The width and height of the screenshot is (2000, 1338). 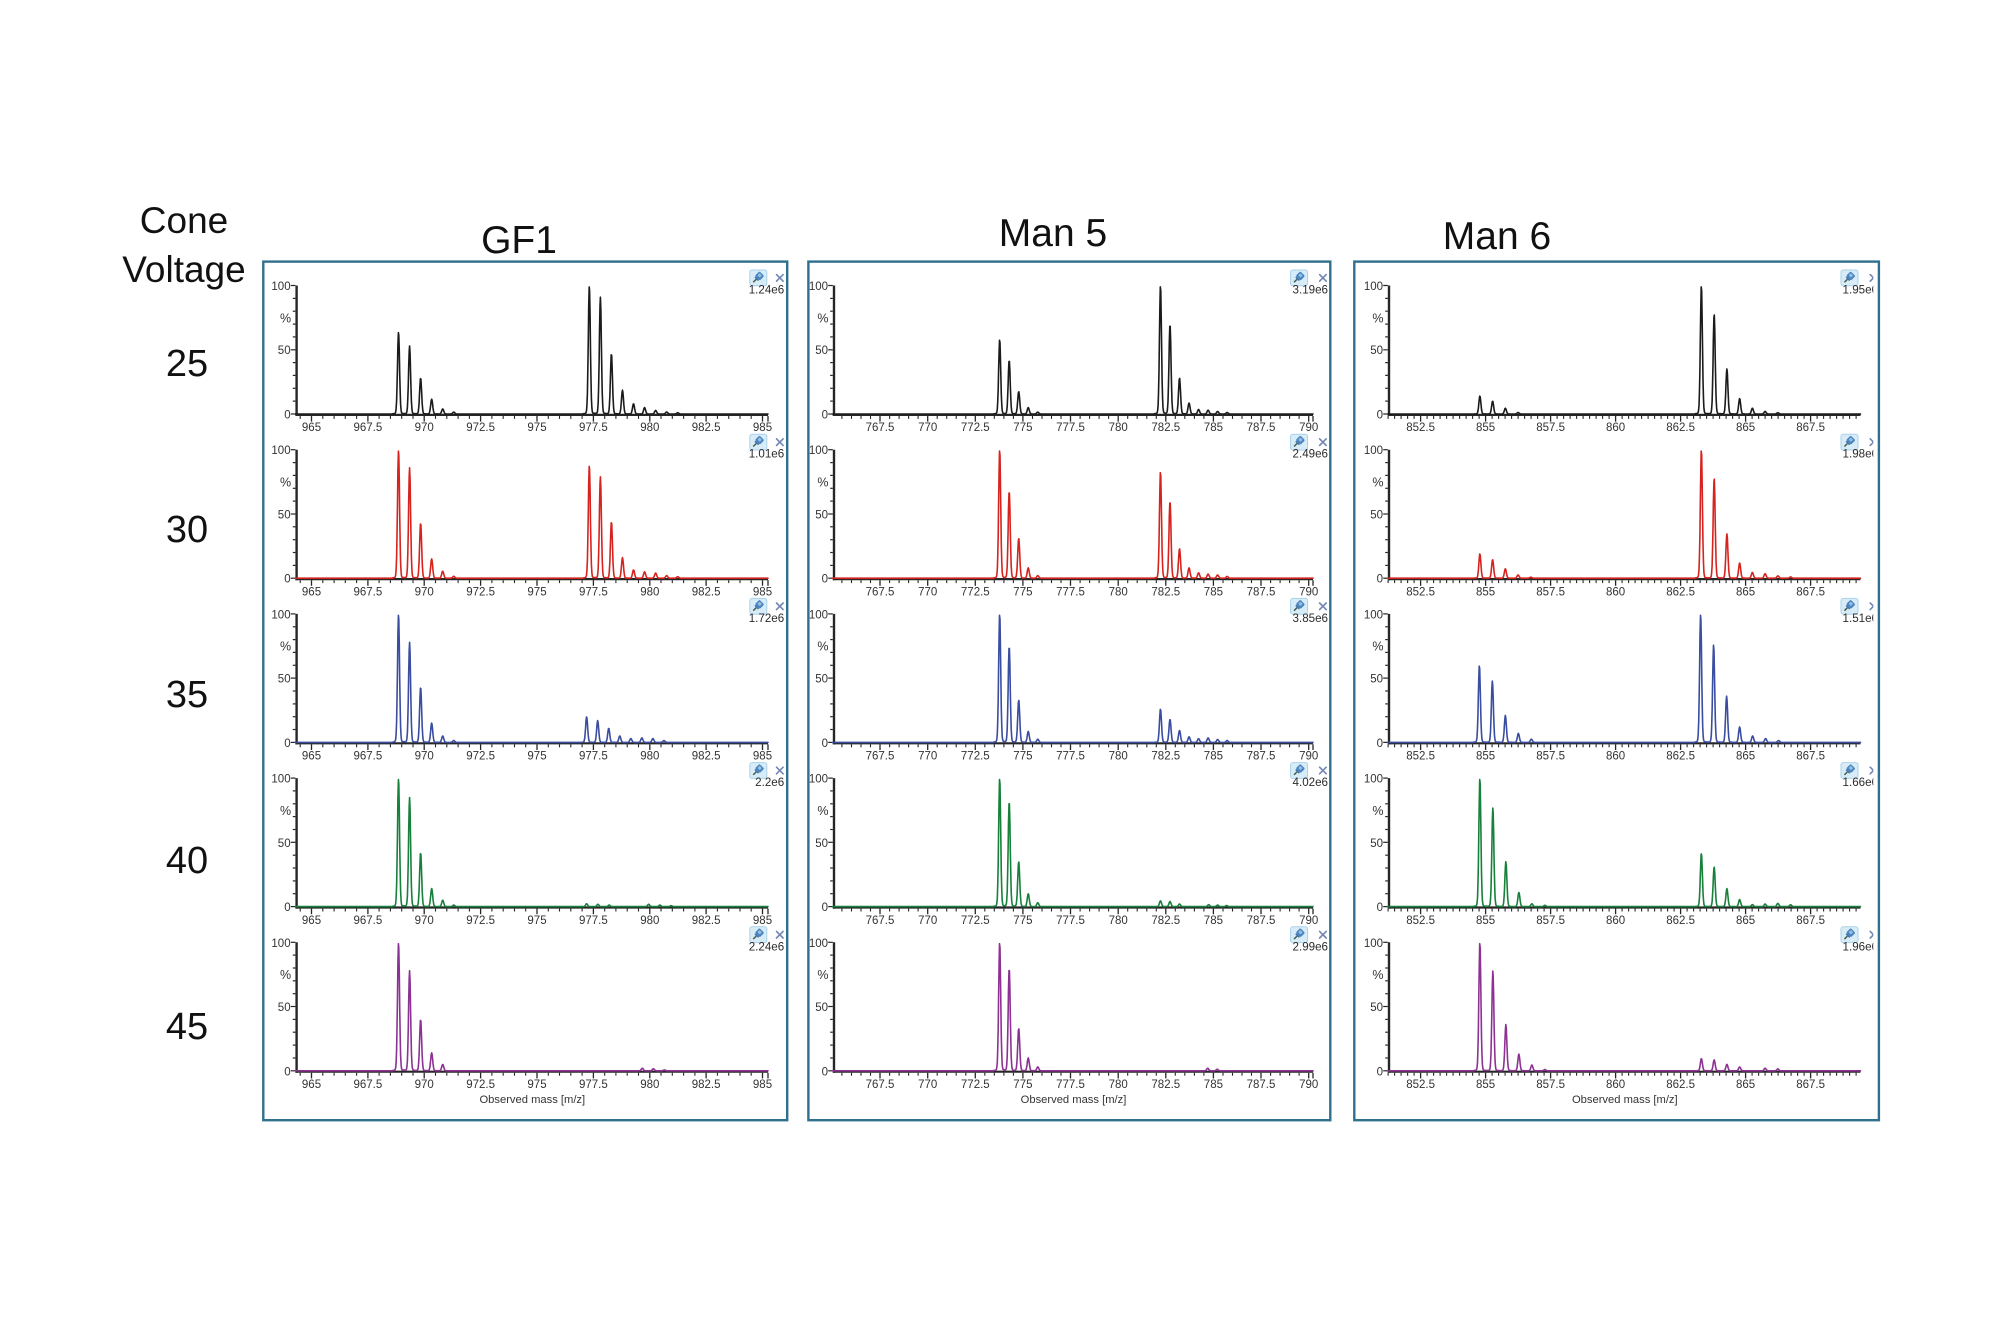 What do you see at coordinates (1310, 946) in the screenshot?
I see `svg-text: 2.99e6` at bounding box center [1310, 946].